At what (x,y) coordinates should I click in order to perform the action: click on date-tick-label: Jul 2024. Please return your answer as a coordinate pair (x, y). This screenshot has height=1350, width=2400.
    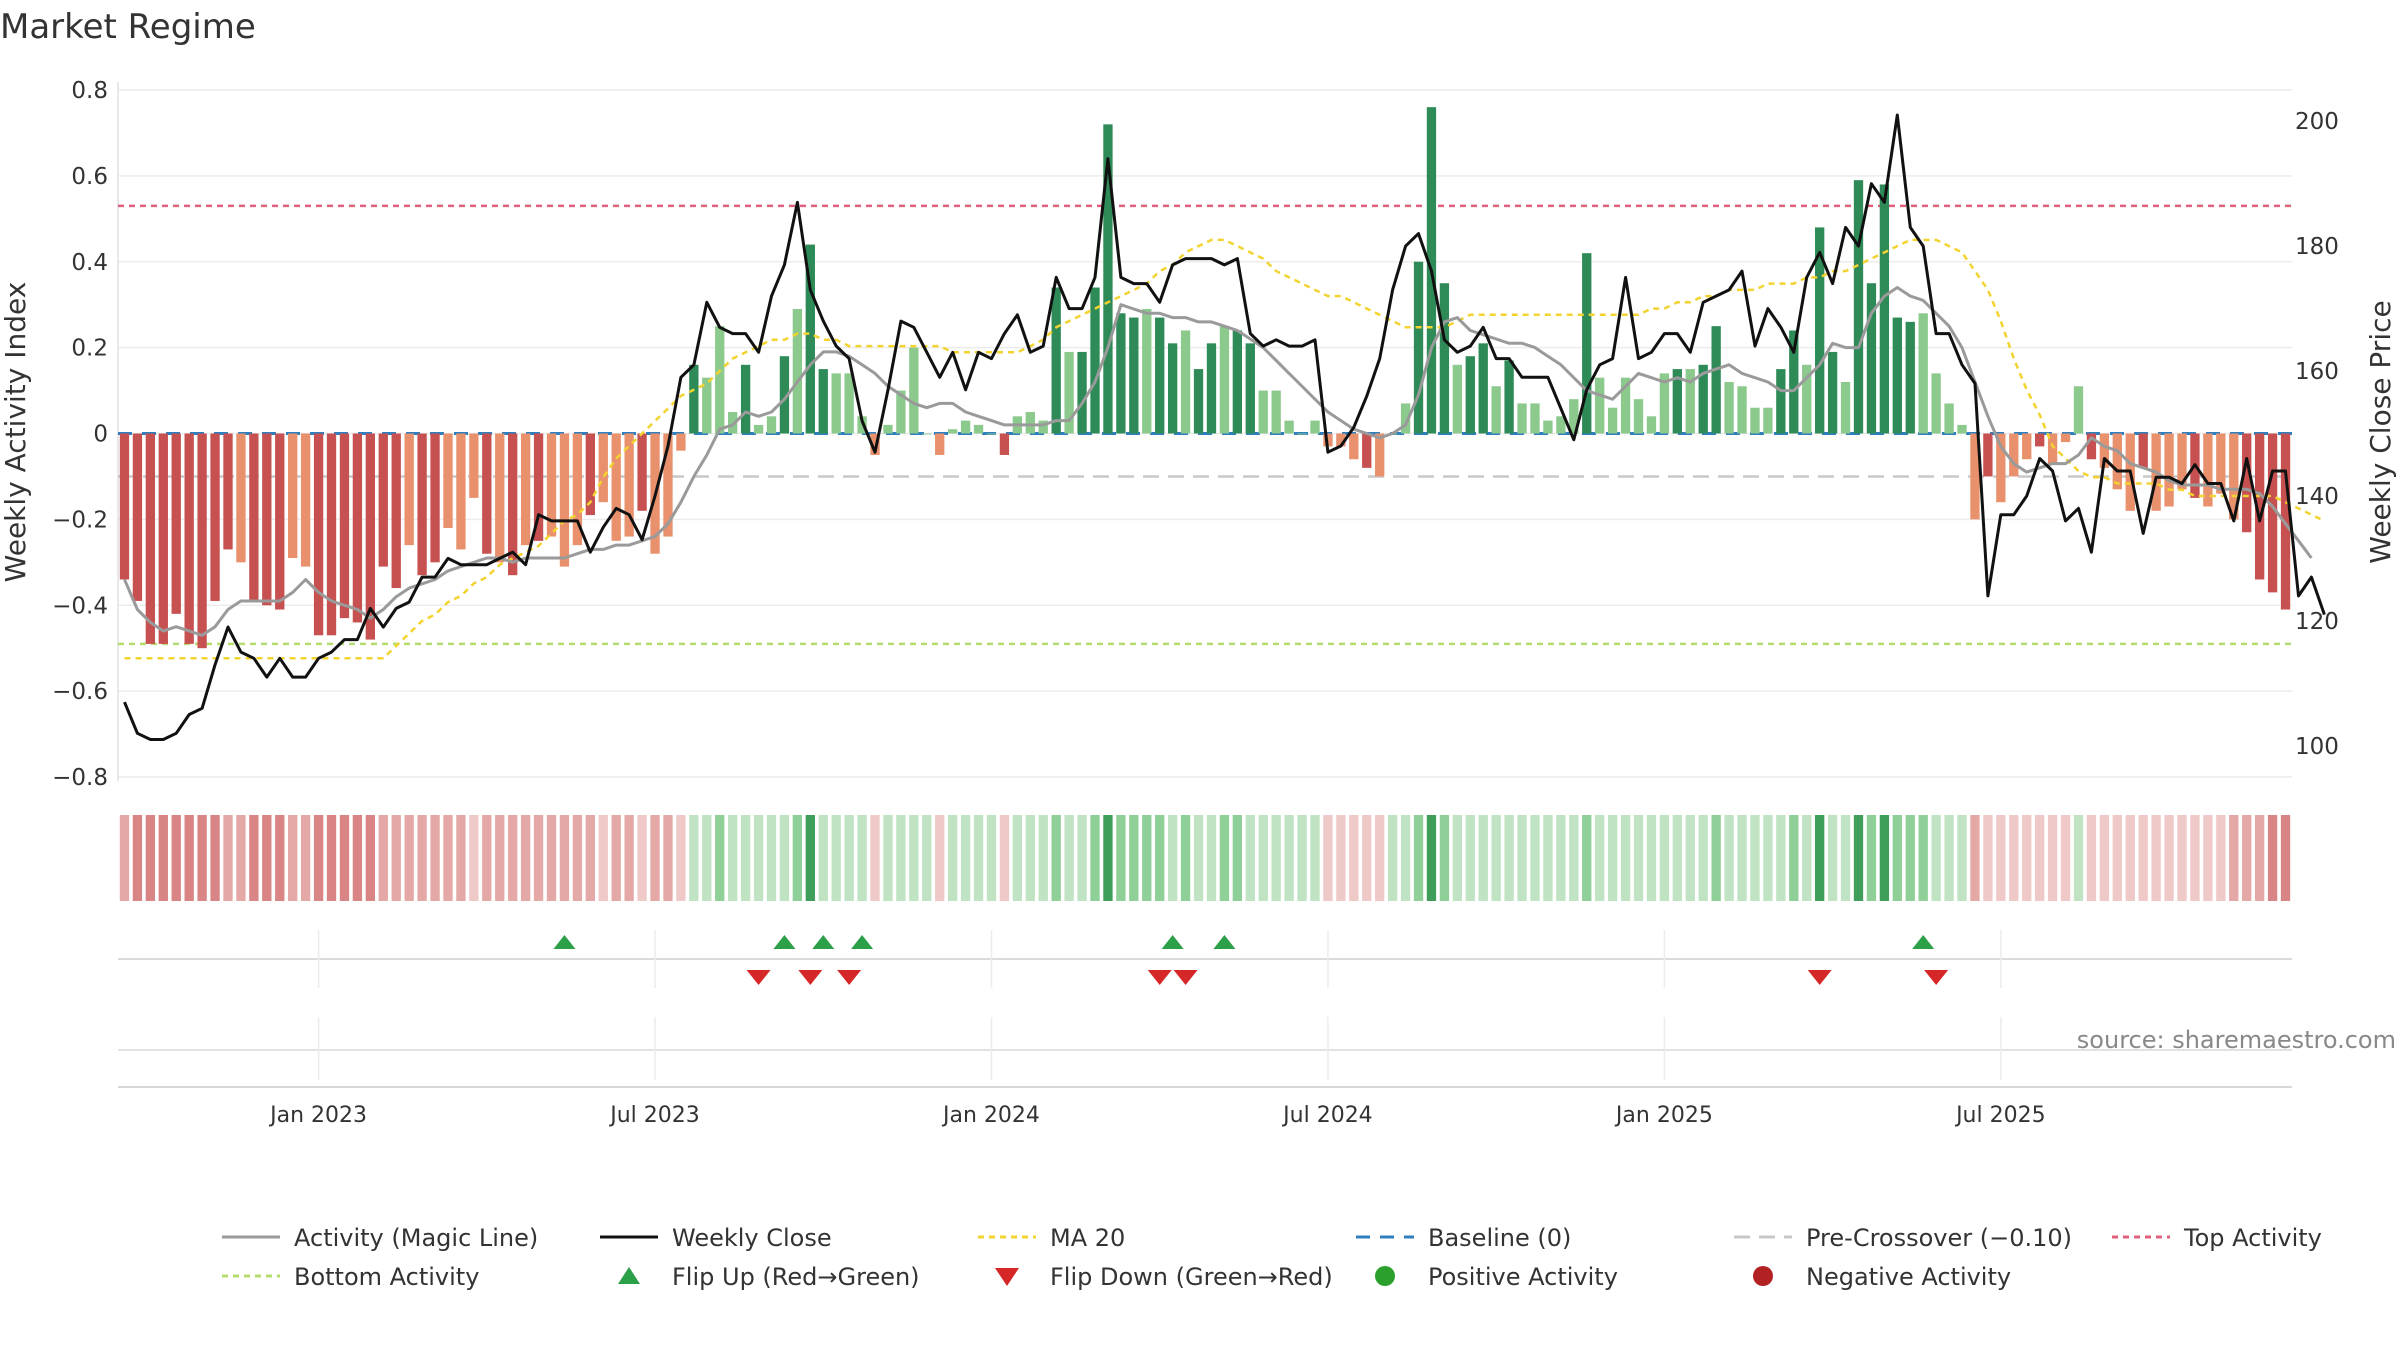
    Looking at the image, I should click on (1327, 1115).